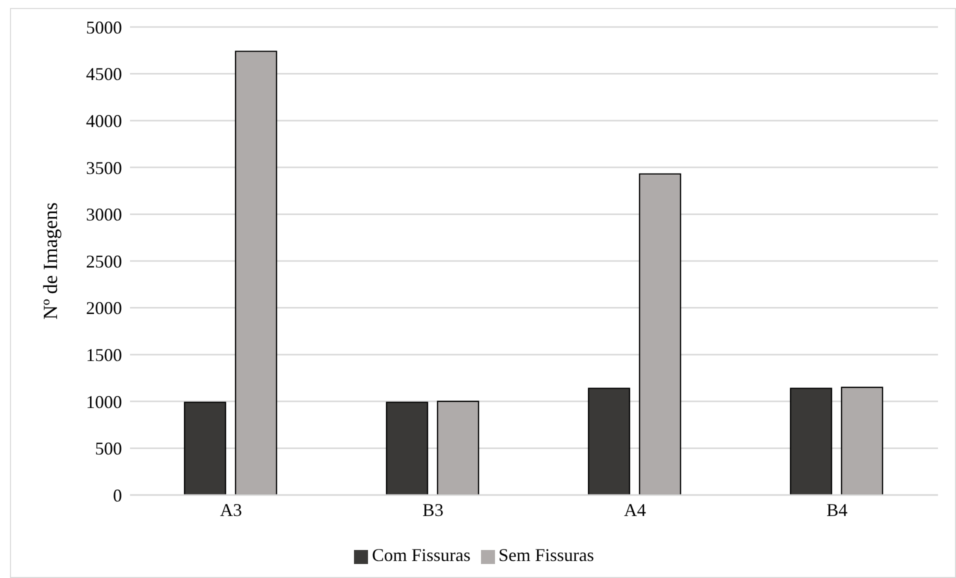  Describe the element at coordinates (51, 261) in the screenshot. I see `y-axis-title: Nº de Imagens` at that location.